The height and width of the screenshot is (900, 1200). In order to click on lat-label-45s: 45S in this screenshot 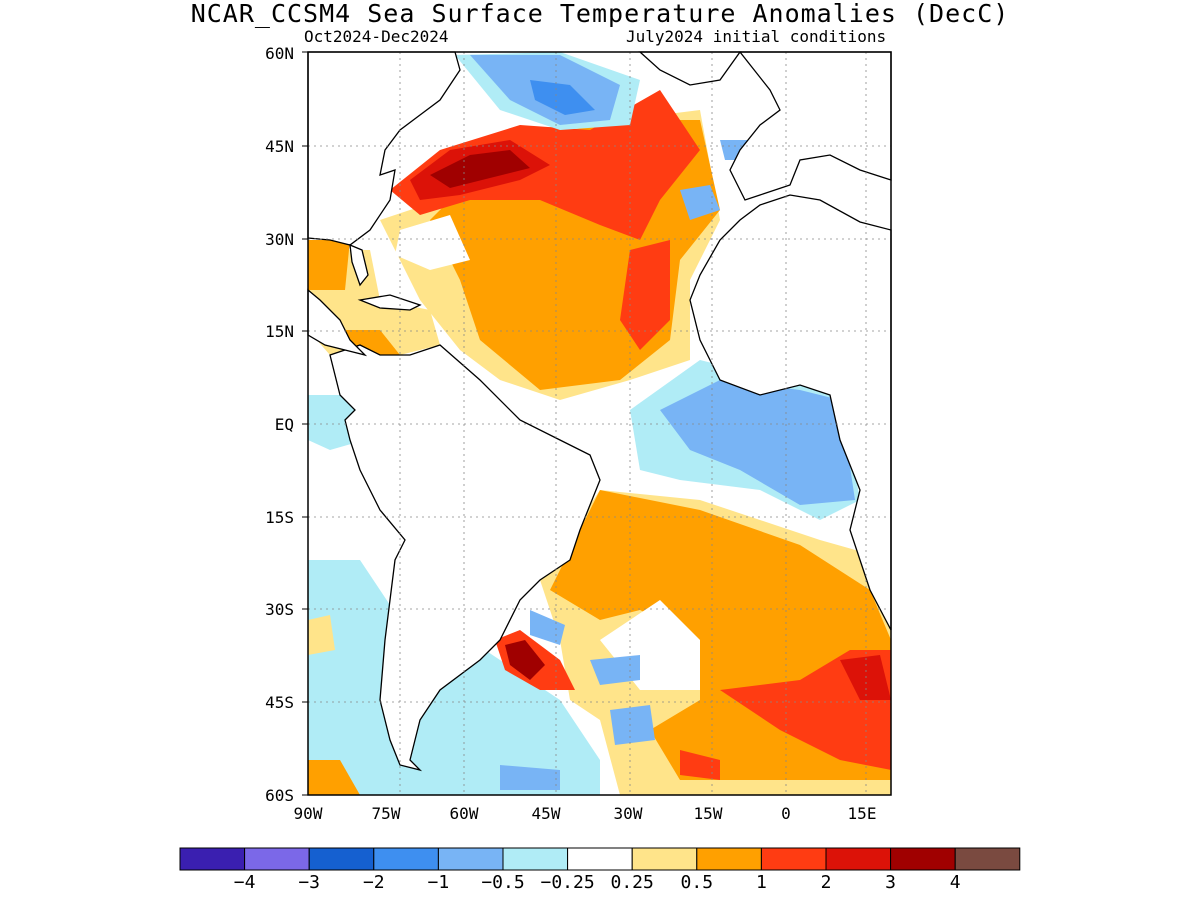, I will do `click(279, 702)`.